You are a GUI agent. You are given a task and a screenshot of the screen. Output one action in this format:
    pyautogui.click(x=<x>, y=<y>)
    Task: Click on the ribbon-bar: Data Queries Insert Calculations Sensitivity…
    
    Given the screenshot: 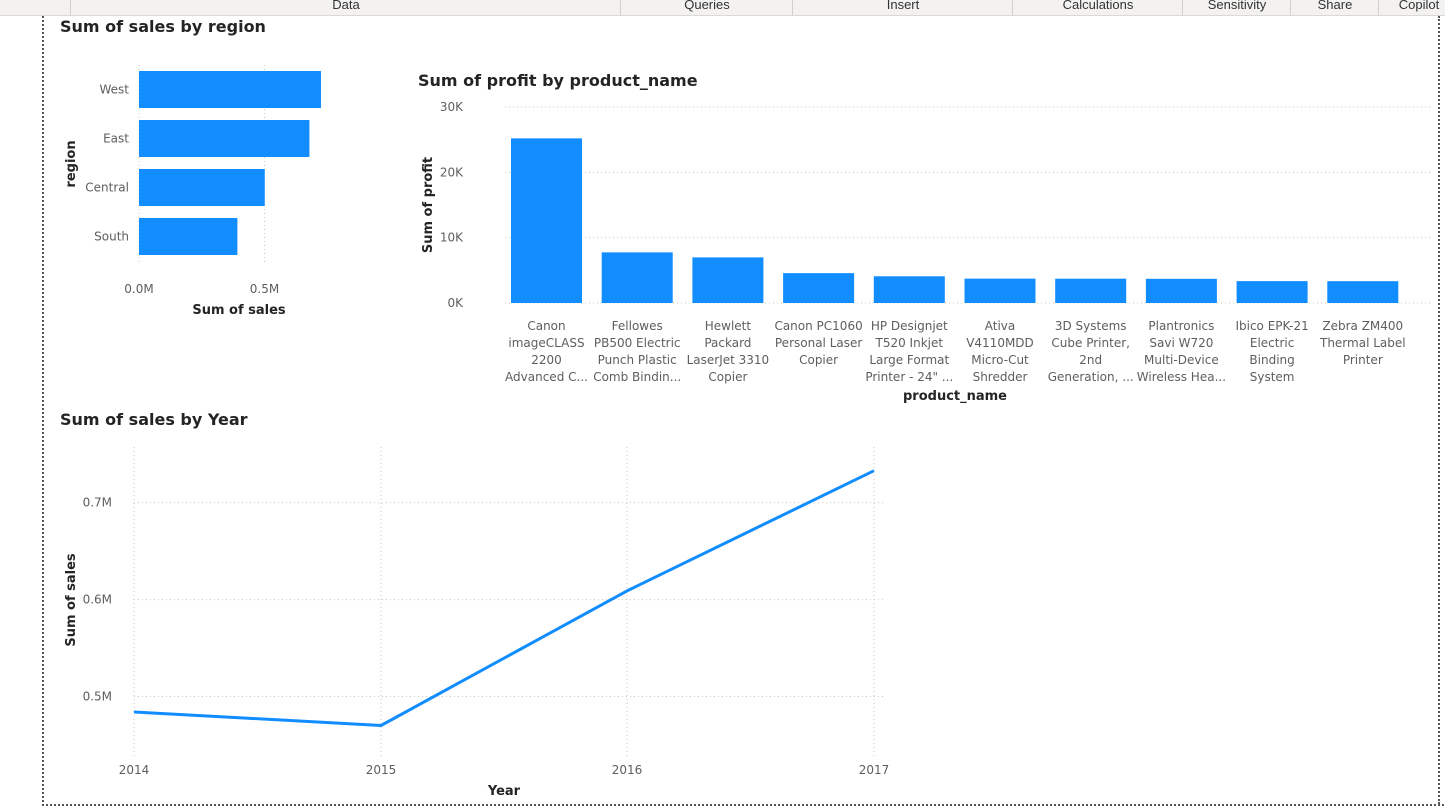 What is the action you would take?
    pyautogui.click(x=722, y=8)
    